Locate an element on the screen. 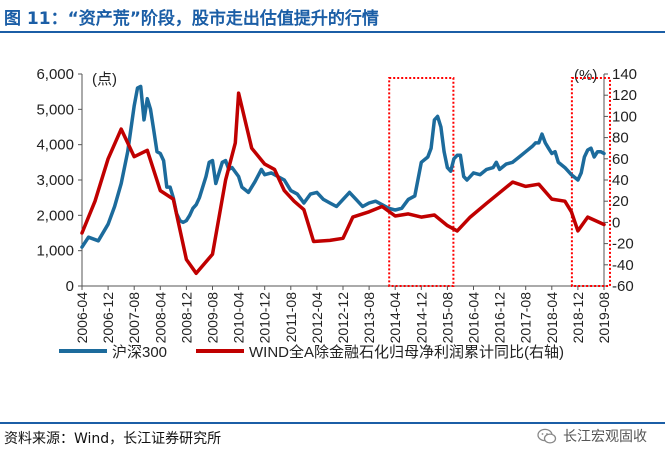 This screenshot has width=665, height=454. x-tick-label: 2010-04 is located at coordinates (239, 318).